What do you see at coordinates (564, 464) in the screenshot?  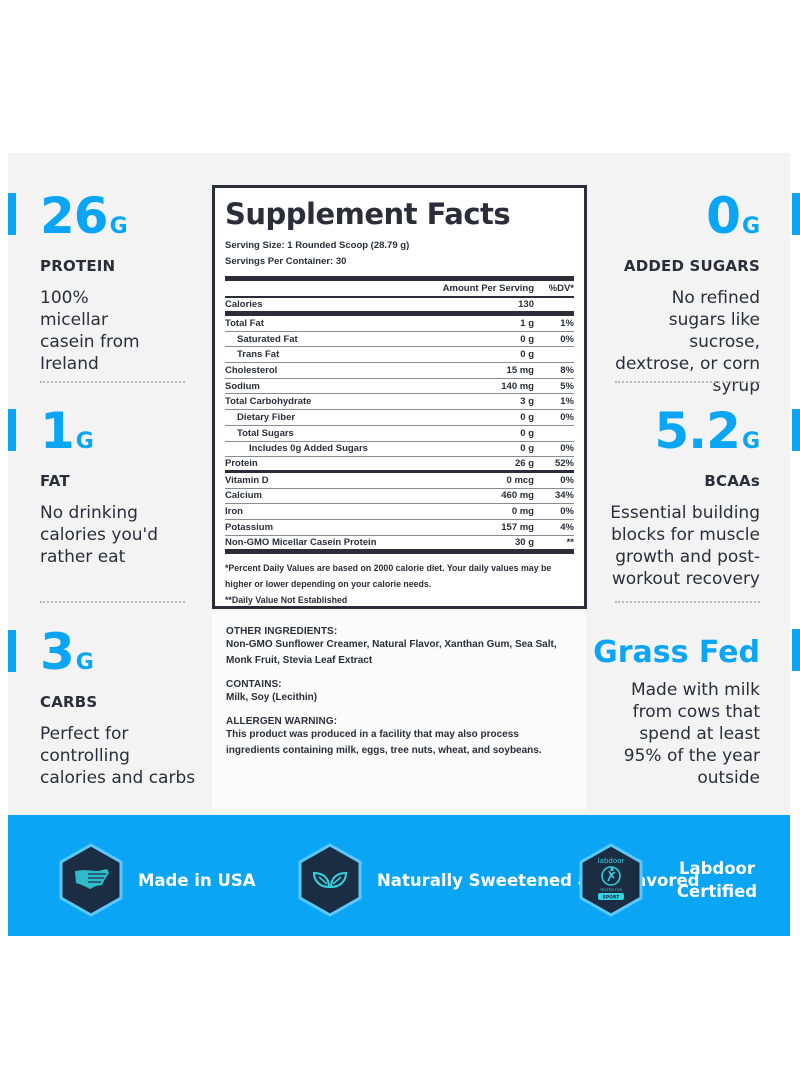 I see `facts-dv: 52%` at bounding box center [564, 464].